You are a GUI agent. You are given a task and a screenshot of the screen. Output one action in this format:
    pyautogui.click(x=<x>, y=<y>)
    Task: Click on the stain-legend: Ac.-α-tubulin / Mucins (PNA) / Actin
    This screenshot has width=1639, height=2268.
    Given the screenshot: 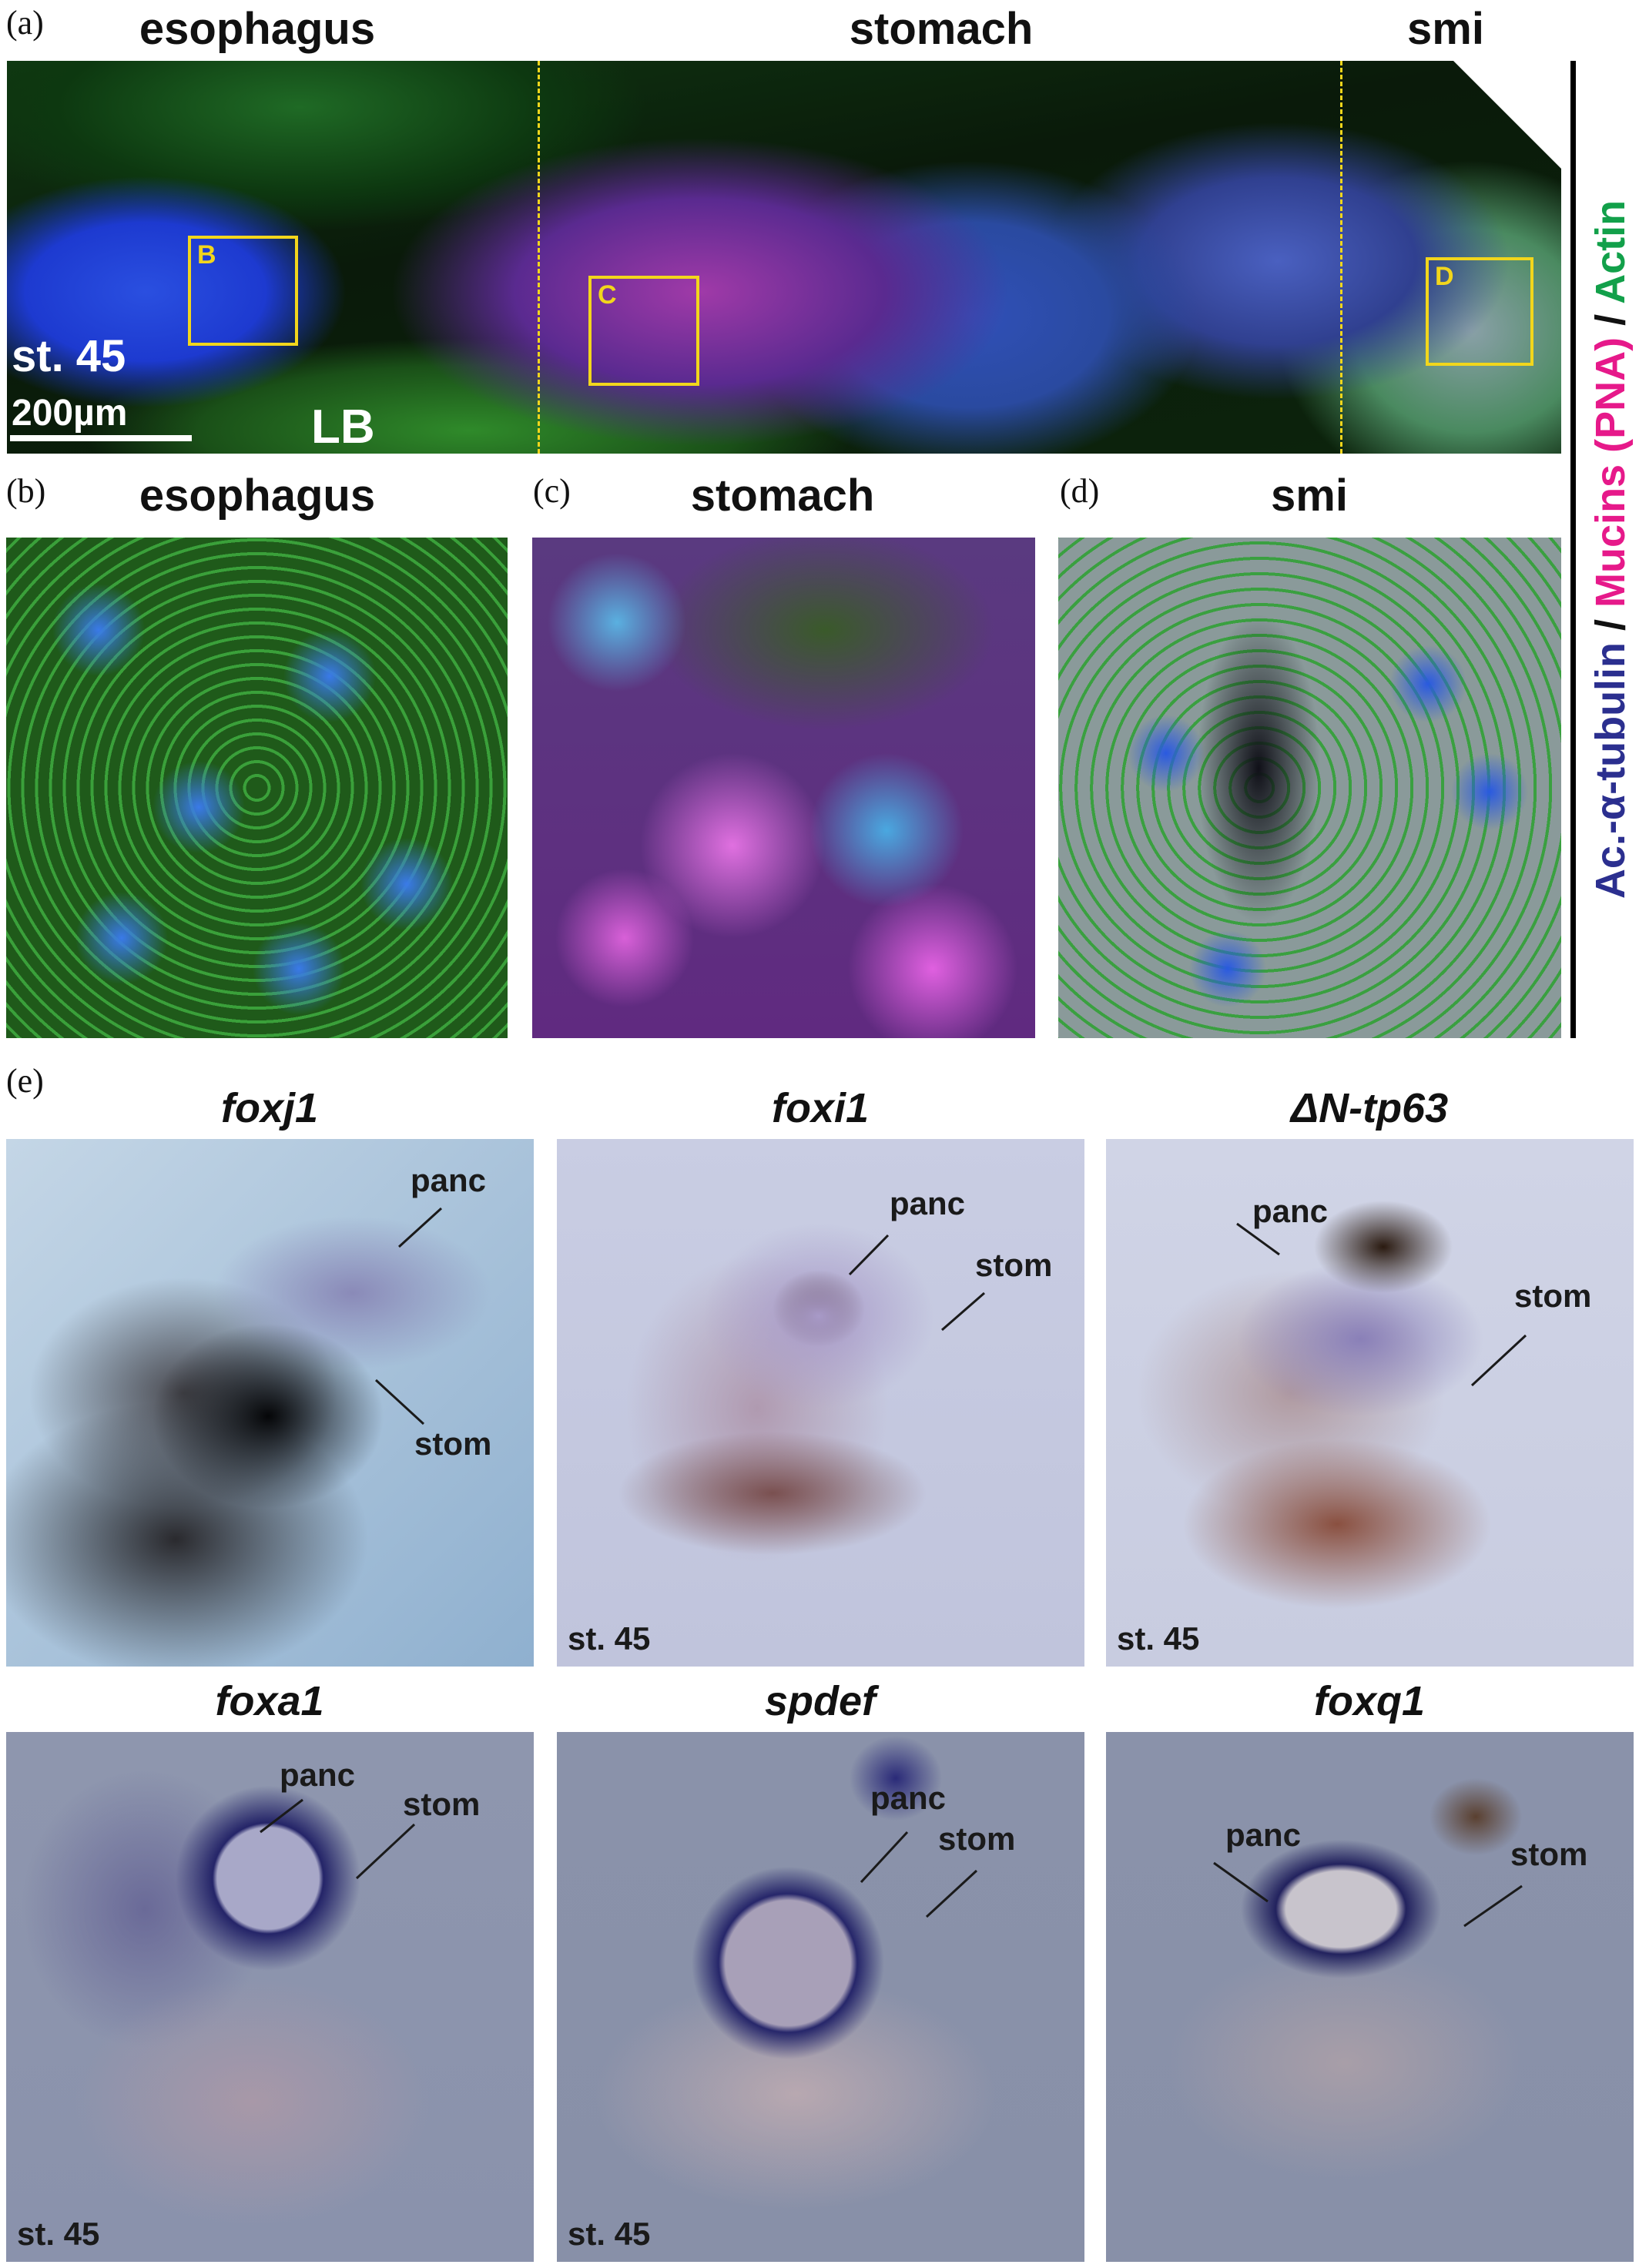 What is the action you would take?
    pyautogui.click(x=1610, y=549)
    